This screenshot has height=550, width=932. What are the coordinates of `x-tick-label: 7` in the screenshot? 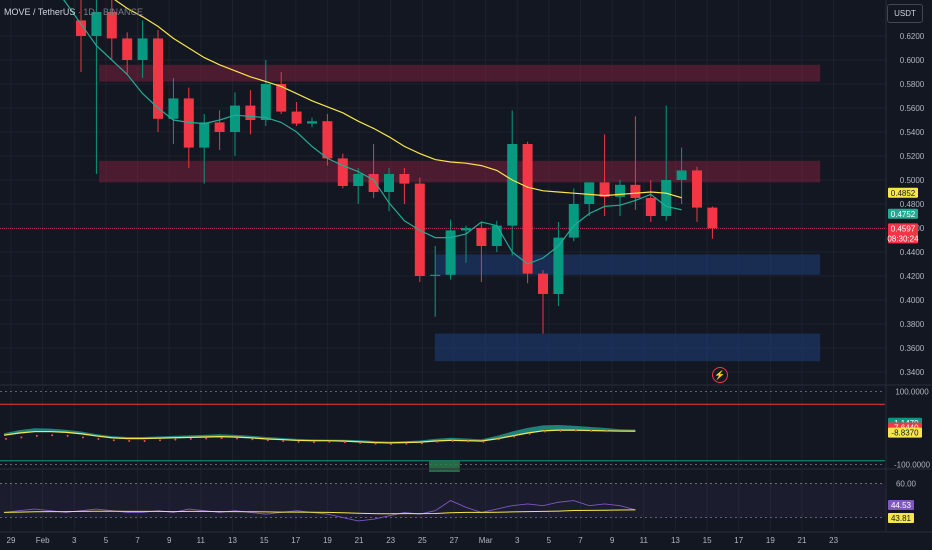 It's located at (137, 540).